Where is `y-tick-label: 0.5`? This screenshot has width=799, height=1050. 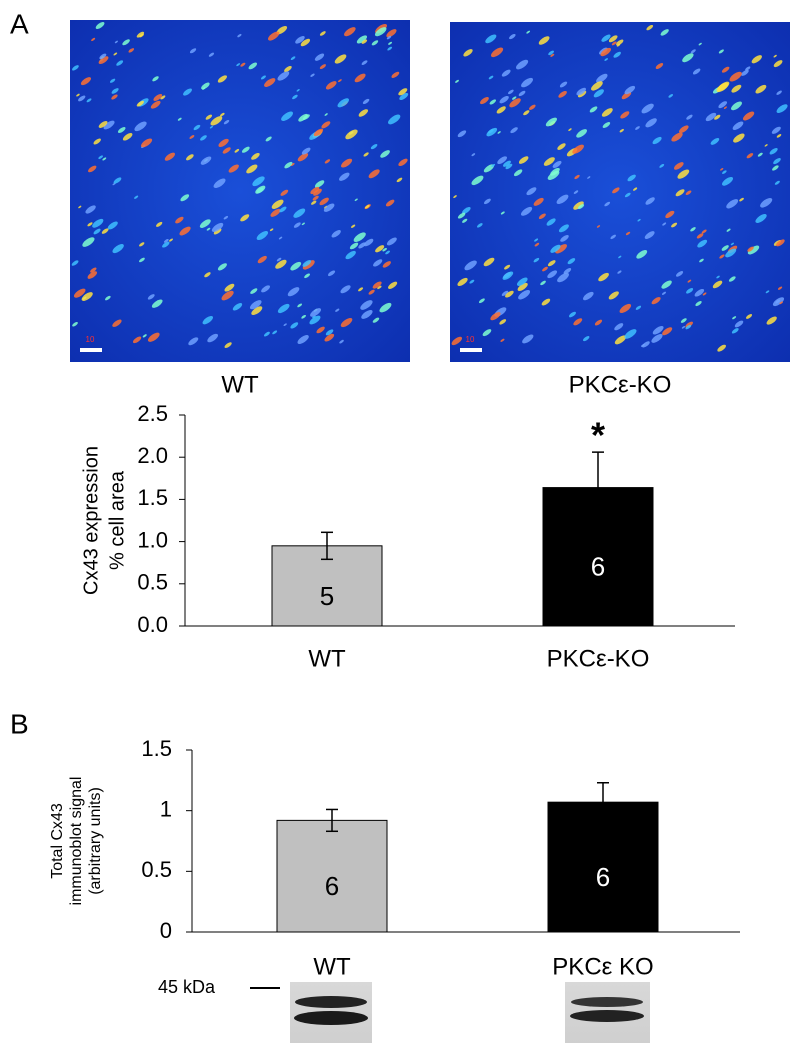
y-tick-label: 0.5 is located at coordinates (156, 869).